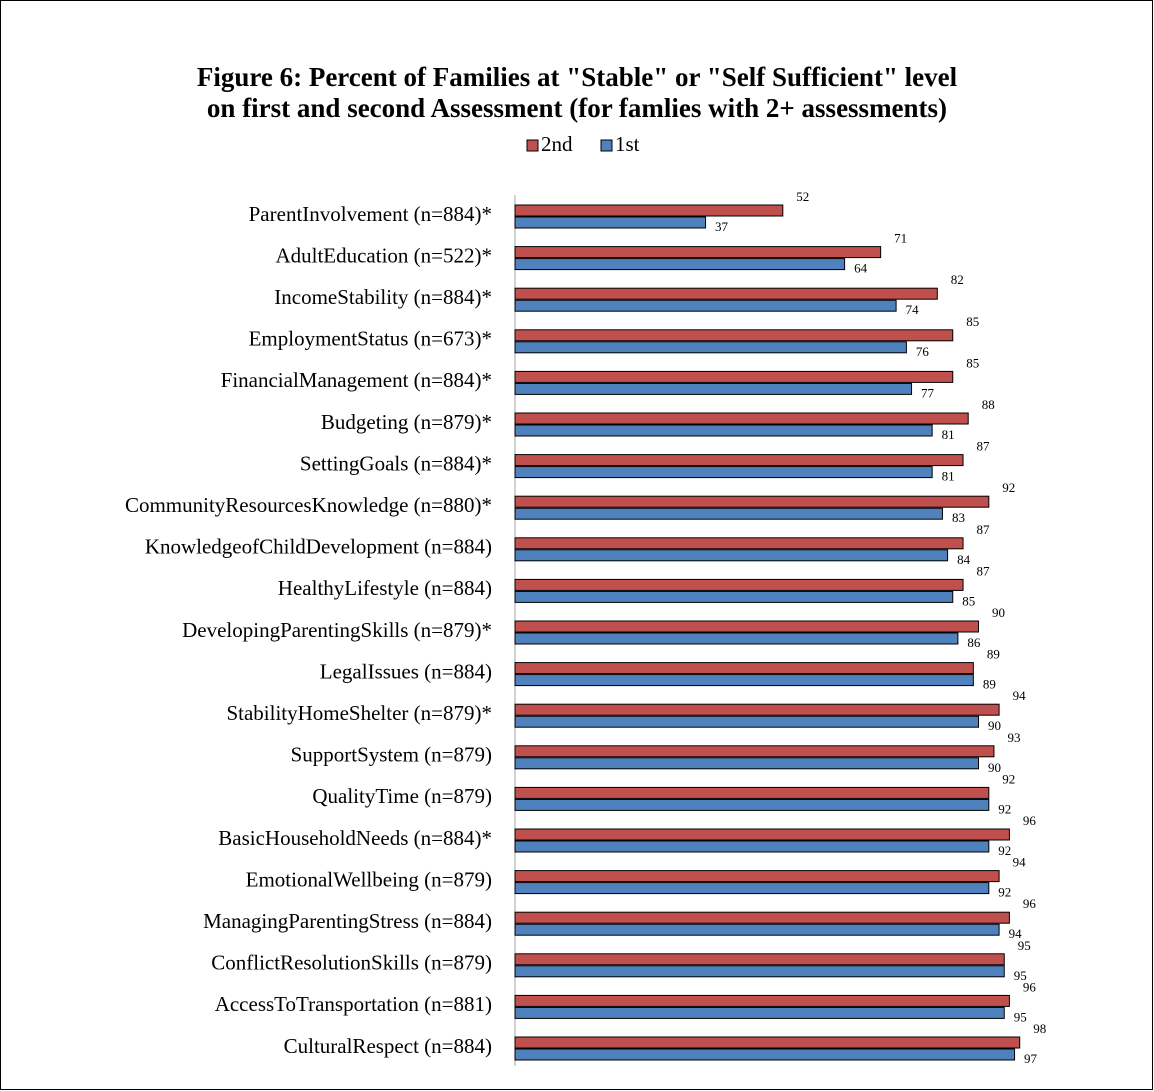 The width and height of the screenshot is (1154, 1091). I want to click on value-label: 74, so click(913, 309).